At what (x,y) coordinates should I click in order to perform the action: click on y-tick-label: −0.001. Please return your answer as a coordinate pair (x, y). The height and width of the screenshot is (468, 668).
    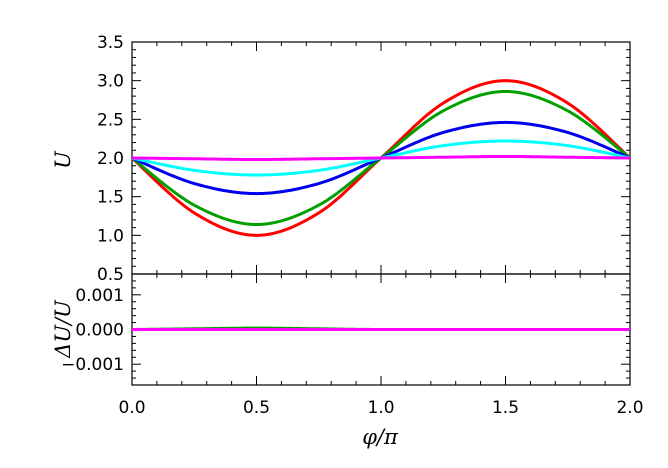
    Looking at the image, I should click on (92, 365).